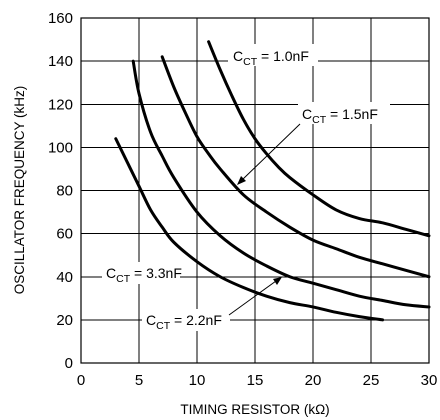  Describe the element at coordinates (371, 380) in the screenshot. I see `x-tick-label: 25` at that location.